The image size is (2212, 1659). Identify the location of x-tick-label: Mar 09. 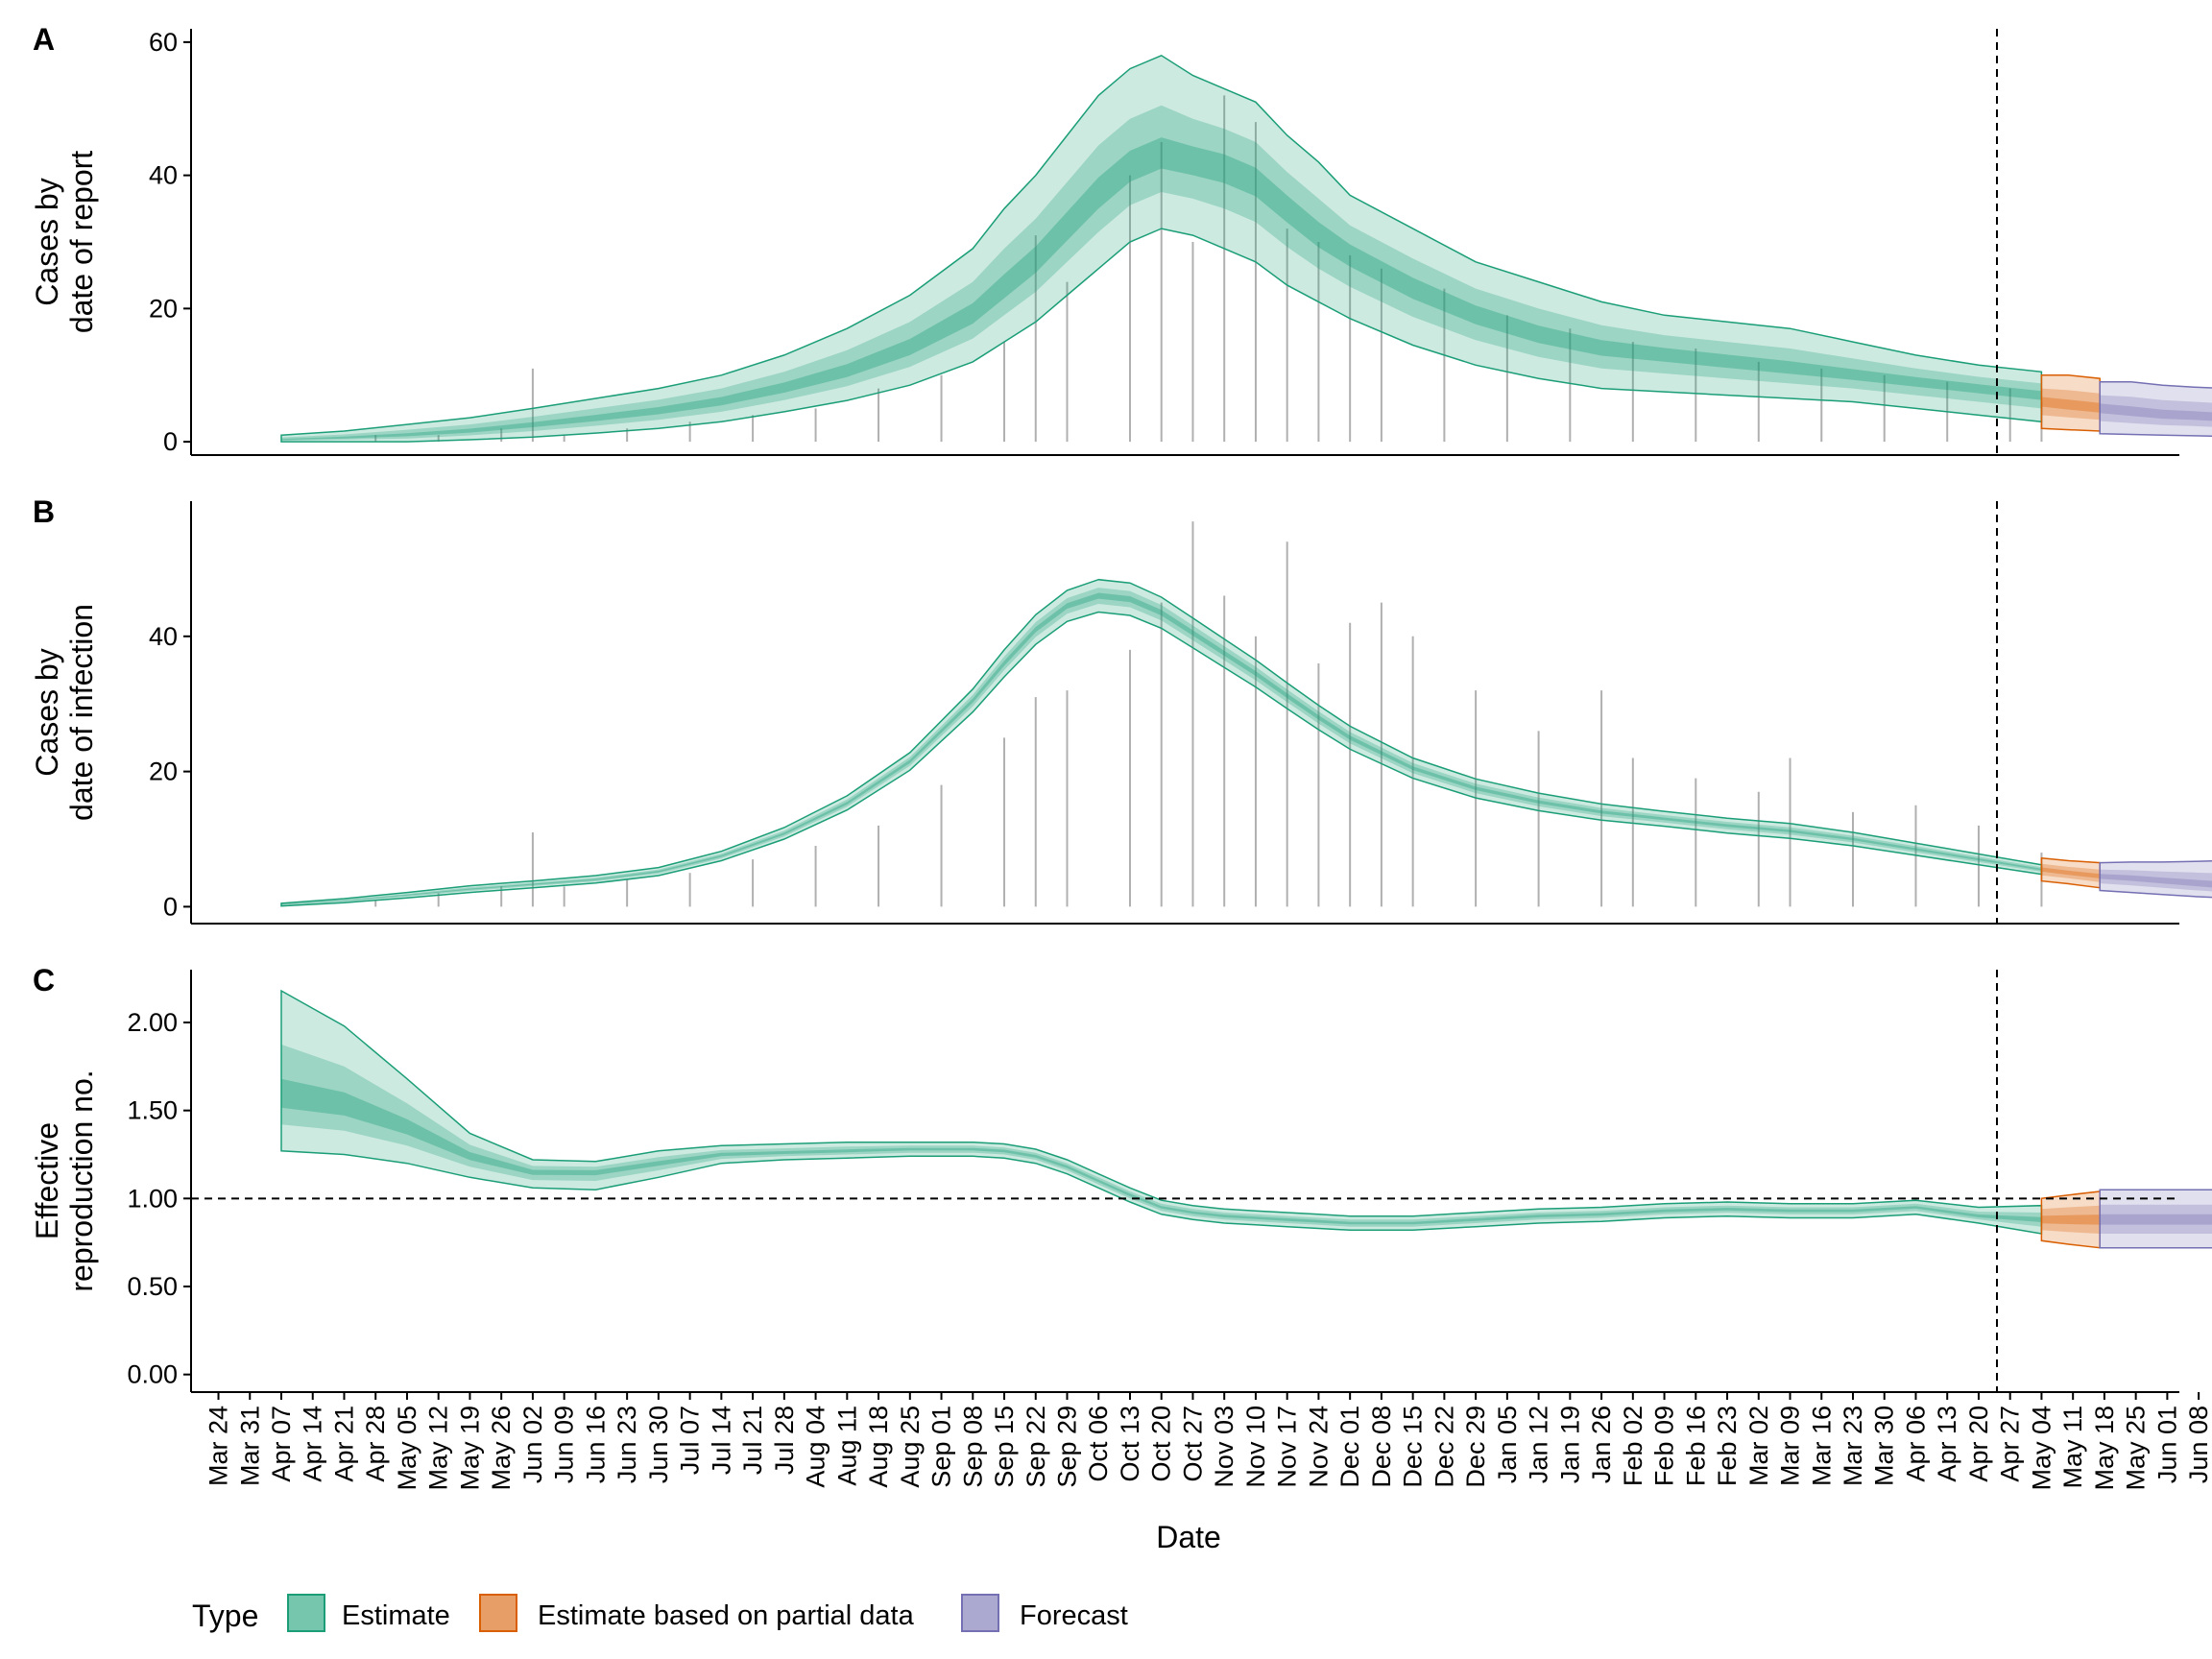
(1790, 1446).